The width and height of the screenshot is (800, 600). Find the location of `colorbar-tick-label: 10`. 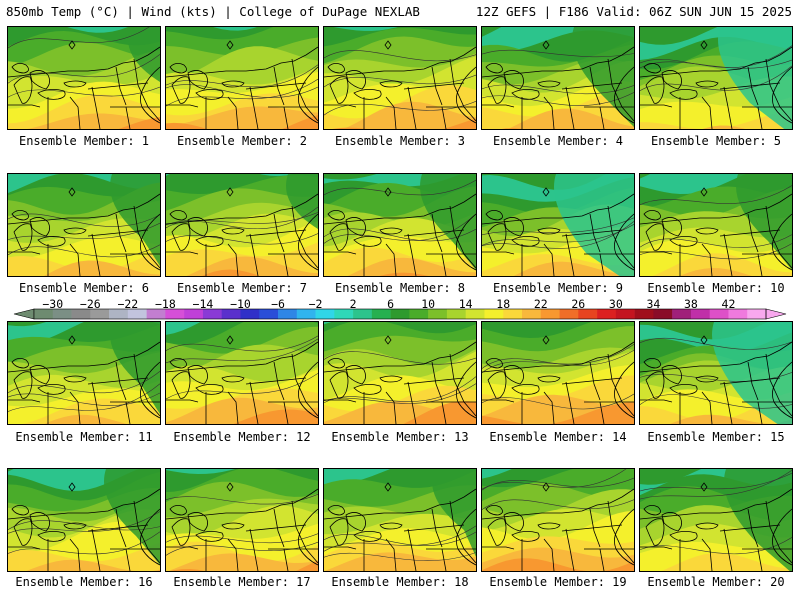

colorbar-tick-label: 10 is located at coordinates (428, 304).